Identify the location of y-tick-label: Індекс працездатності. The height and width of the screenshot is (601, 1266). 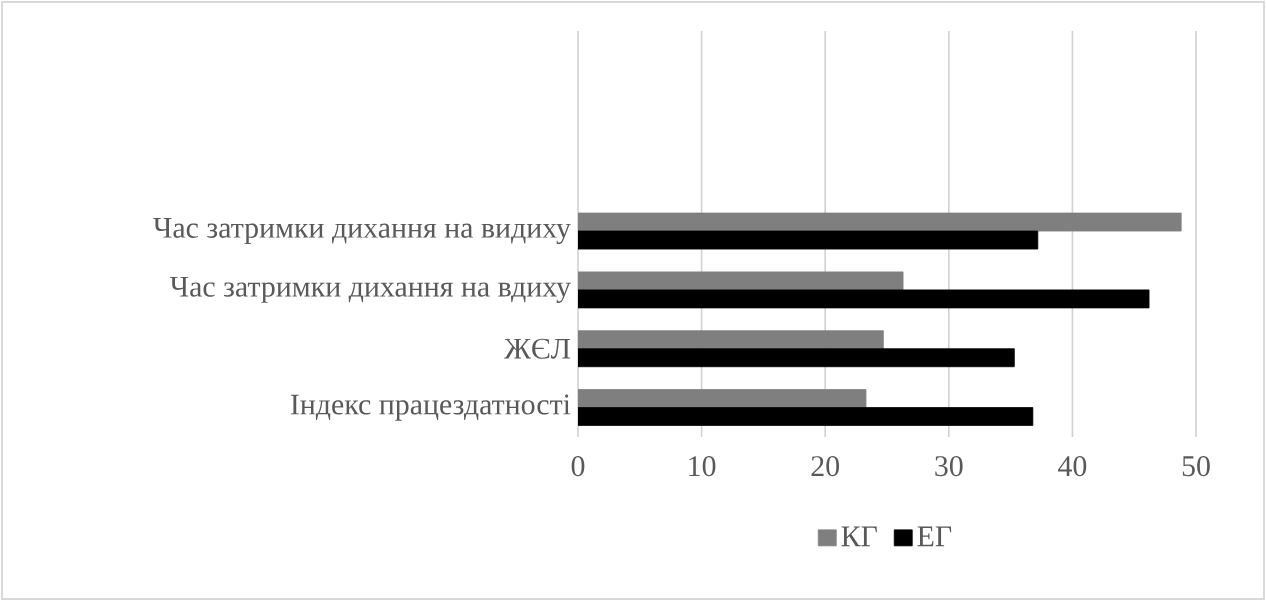
(430, 407).